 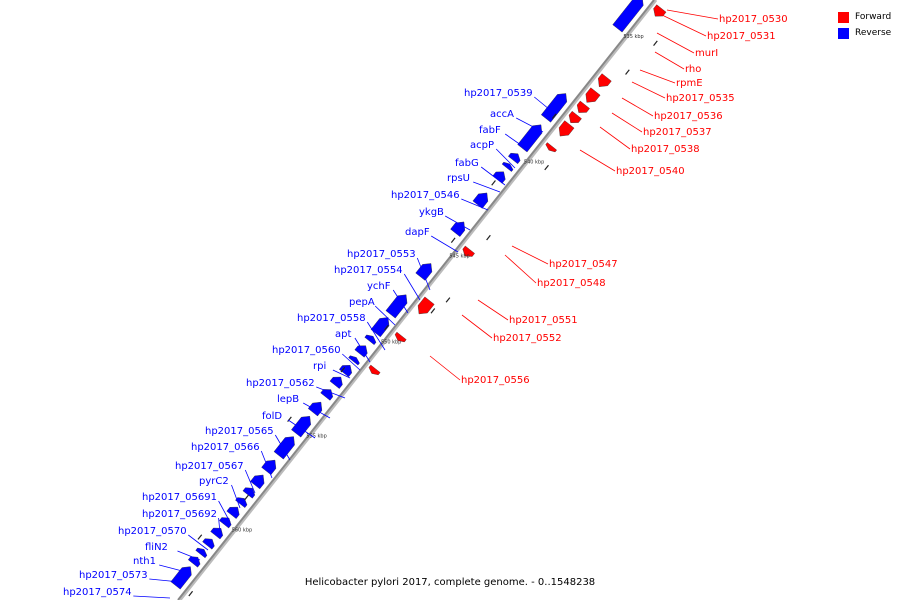 I want to click on legend-item-forward: Forward, so click(x=864, y=17).